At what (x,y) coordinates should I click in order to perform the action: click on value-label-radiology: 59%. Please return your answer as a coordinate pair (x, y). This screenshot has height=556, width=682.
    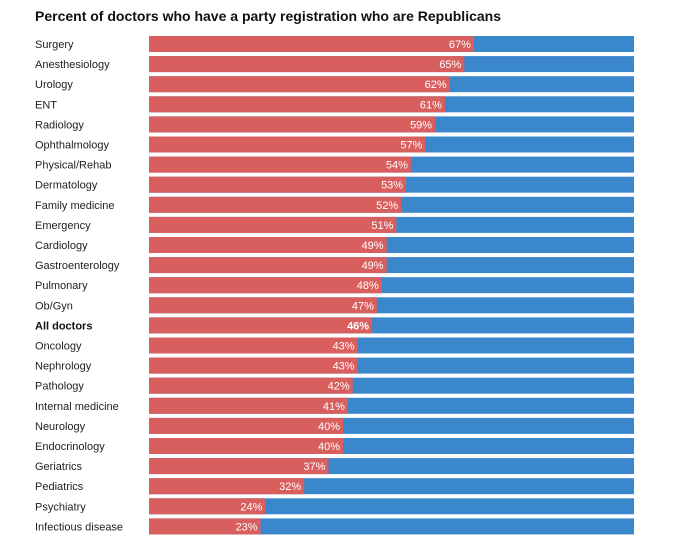
    Looking at the image, I should click on (421, 125).